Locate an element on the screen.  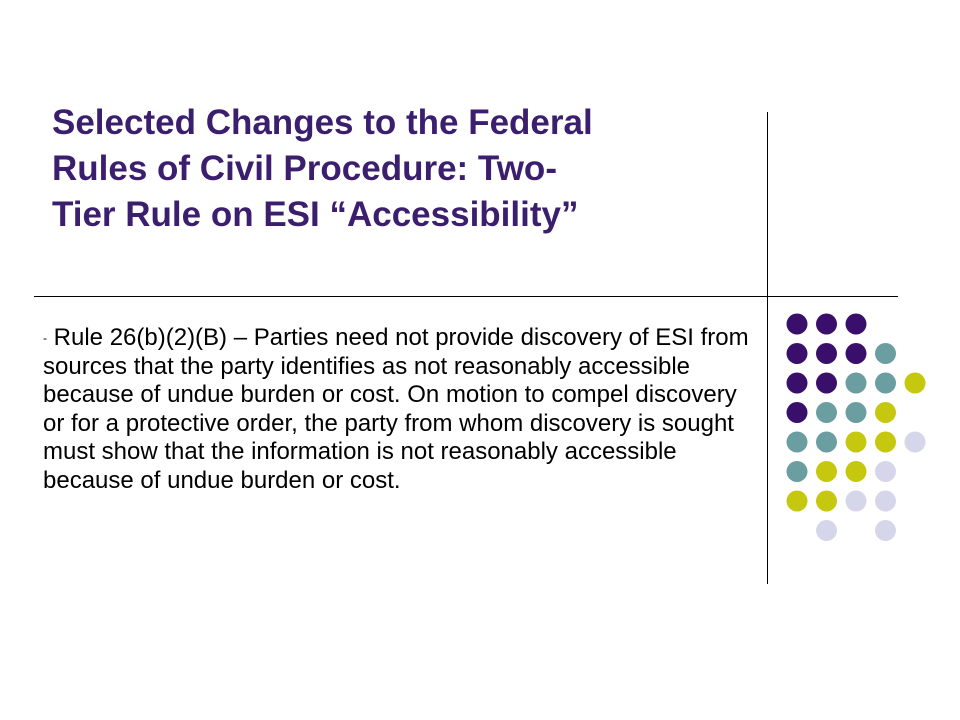
title-line-2: Rules of Civil Procedure: Two- is located at coordinates (304, 168).